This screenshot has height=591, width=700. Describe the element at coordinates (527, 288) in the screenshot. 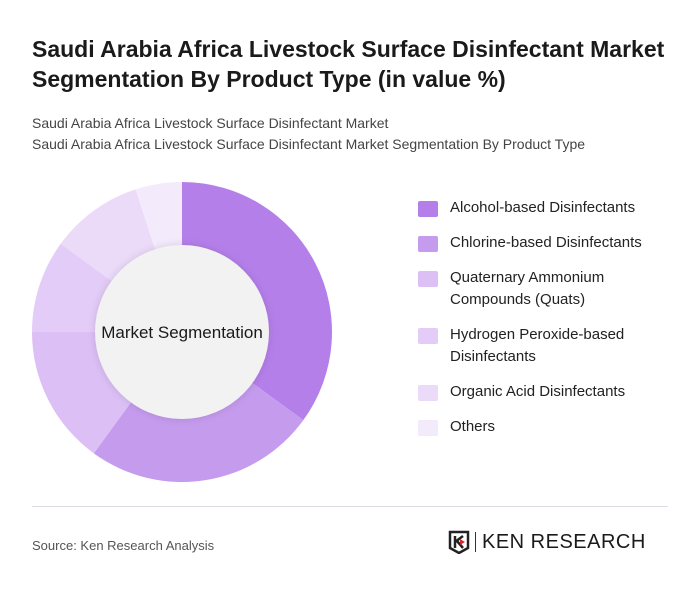

I see `legend-label: Quaternary Ammonium Compounds (Quats)` at that location.